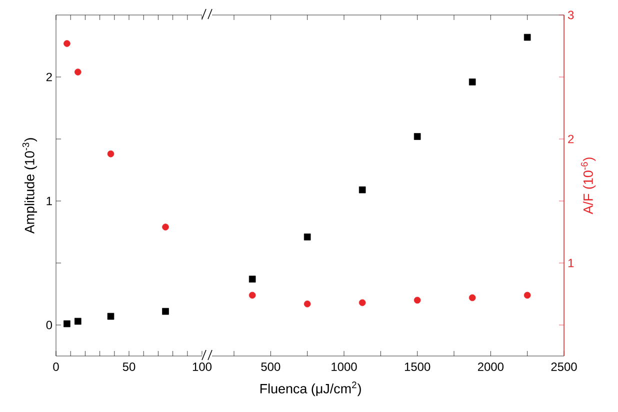 The image size is (618, 412). I want to click on x-tick-label: 1000, so click(344, 366).